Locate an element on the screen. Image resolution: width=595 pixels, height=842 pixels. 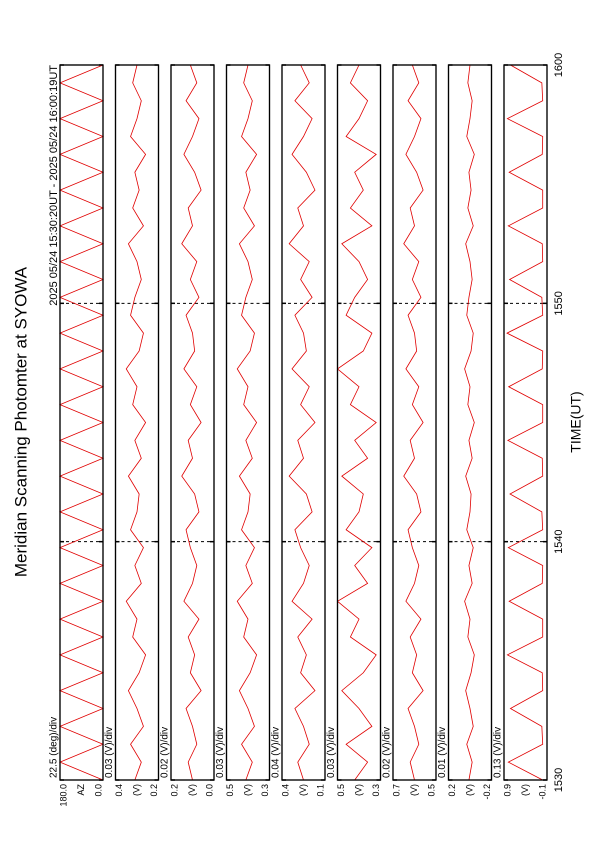
x-tick-label: 1540 is located at coordinates (559, 541).